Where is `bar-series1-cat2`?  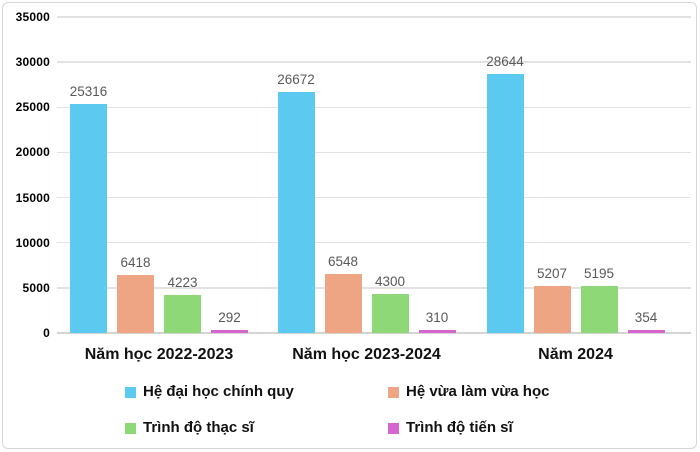 bar-series1-cat2 is located at coordinates (552, 309).